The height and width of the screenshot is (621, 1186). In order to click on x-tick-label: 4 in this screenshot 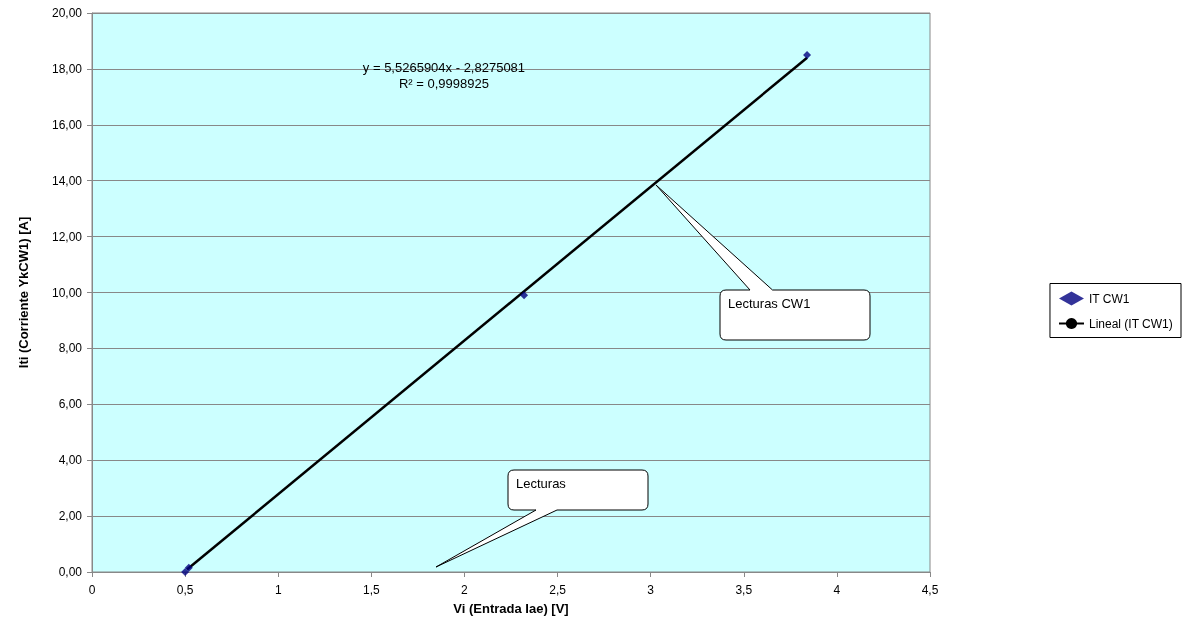, I will do `click(837, 590)`.